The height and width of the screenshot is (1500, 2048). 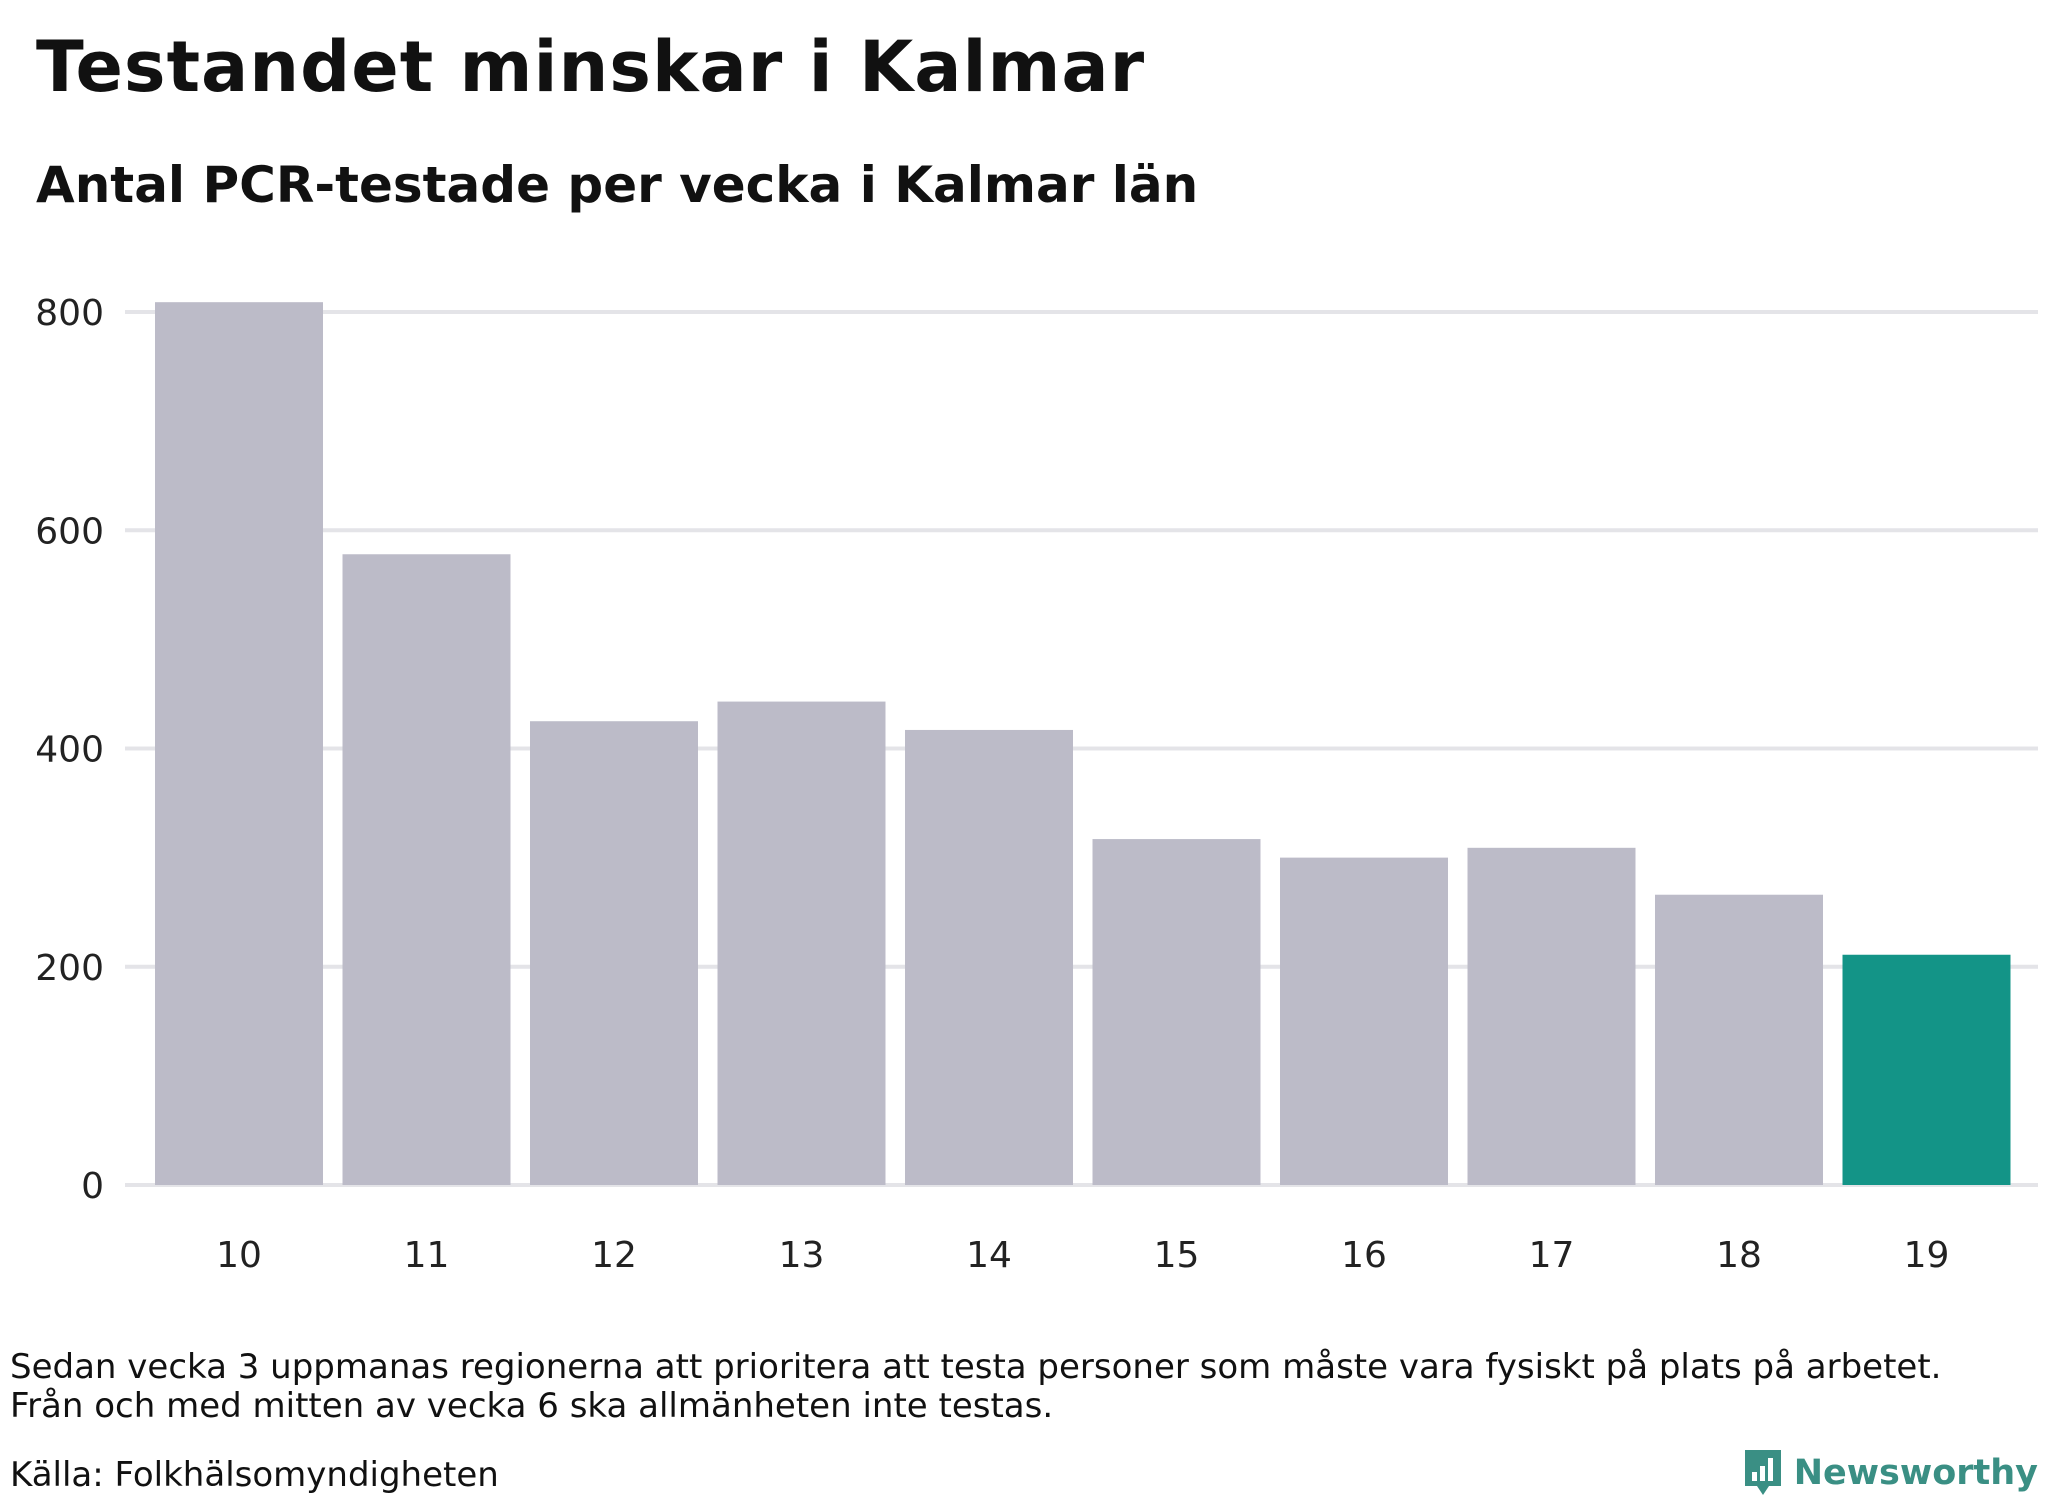 What do you see at coordinates (69, 531) in the screenshot?
I see `y-tick-label: 600` at bounding box center [69, 531].